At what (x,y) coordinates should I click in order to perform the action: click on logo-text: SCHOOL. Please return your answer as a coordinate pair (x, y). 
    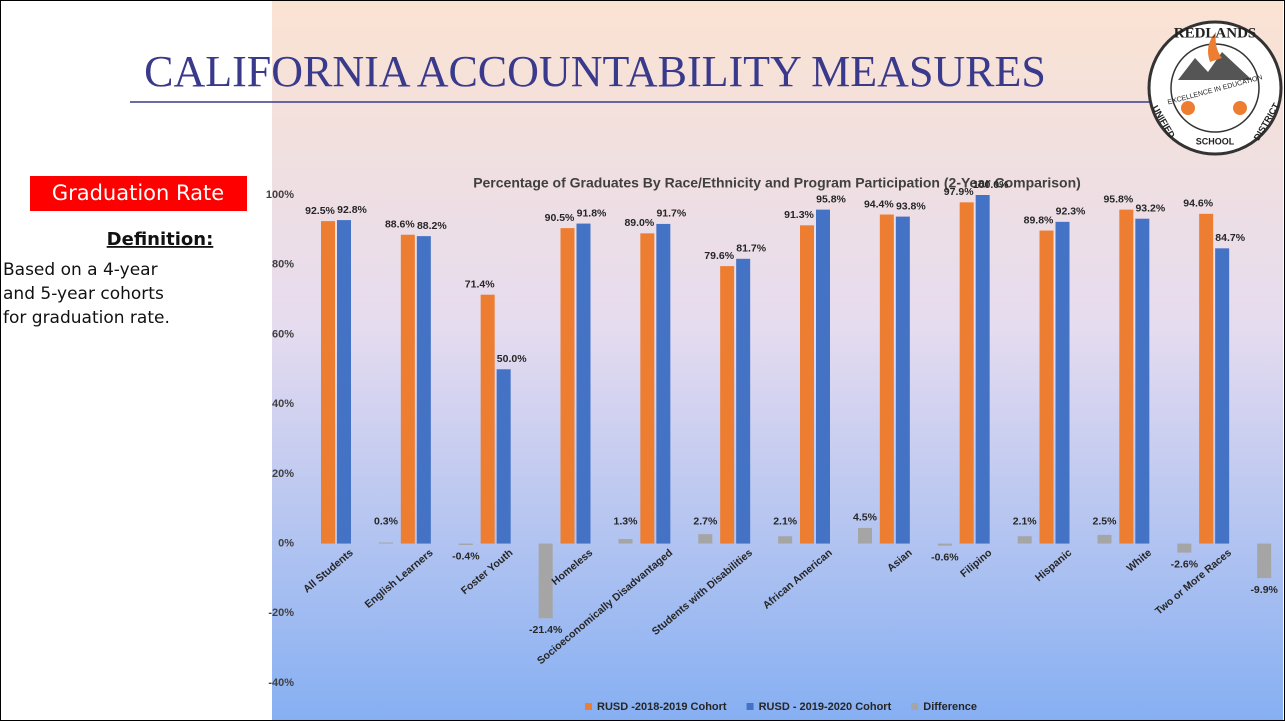
    Looking at the image, I should click on (1215, 141).